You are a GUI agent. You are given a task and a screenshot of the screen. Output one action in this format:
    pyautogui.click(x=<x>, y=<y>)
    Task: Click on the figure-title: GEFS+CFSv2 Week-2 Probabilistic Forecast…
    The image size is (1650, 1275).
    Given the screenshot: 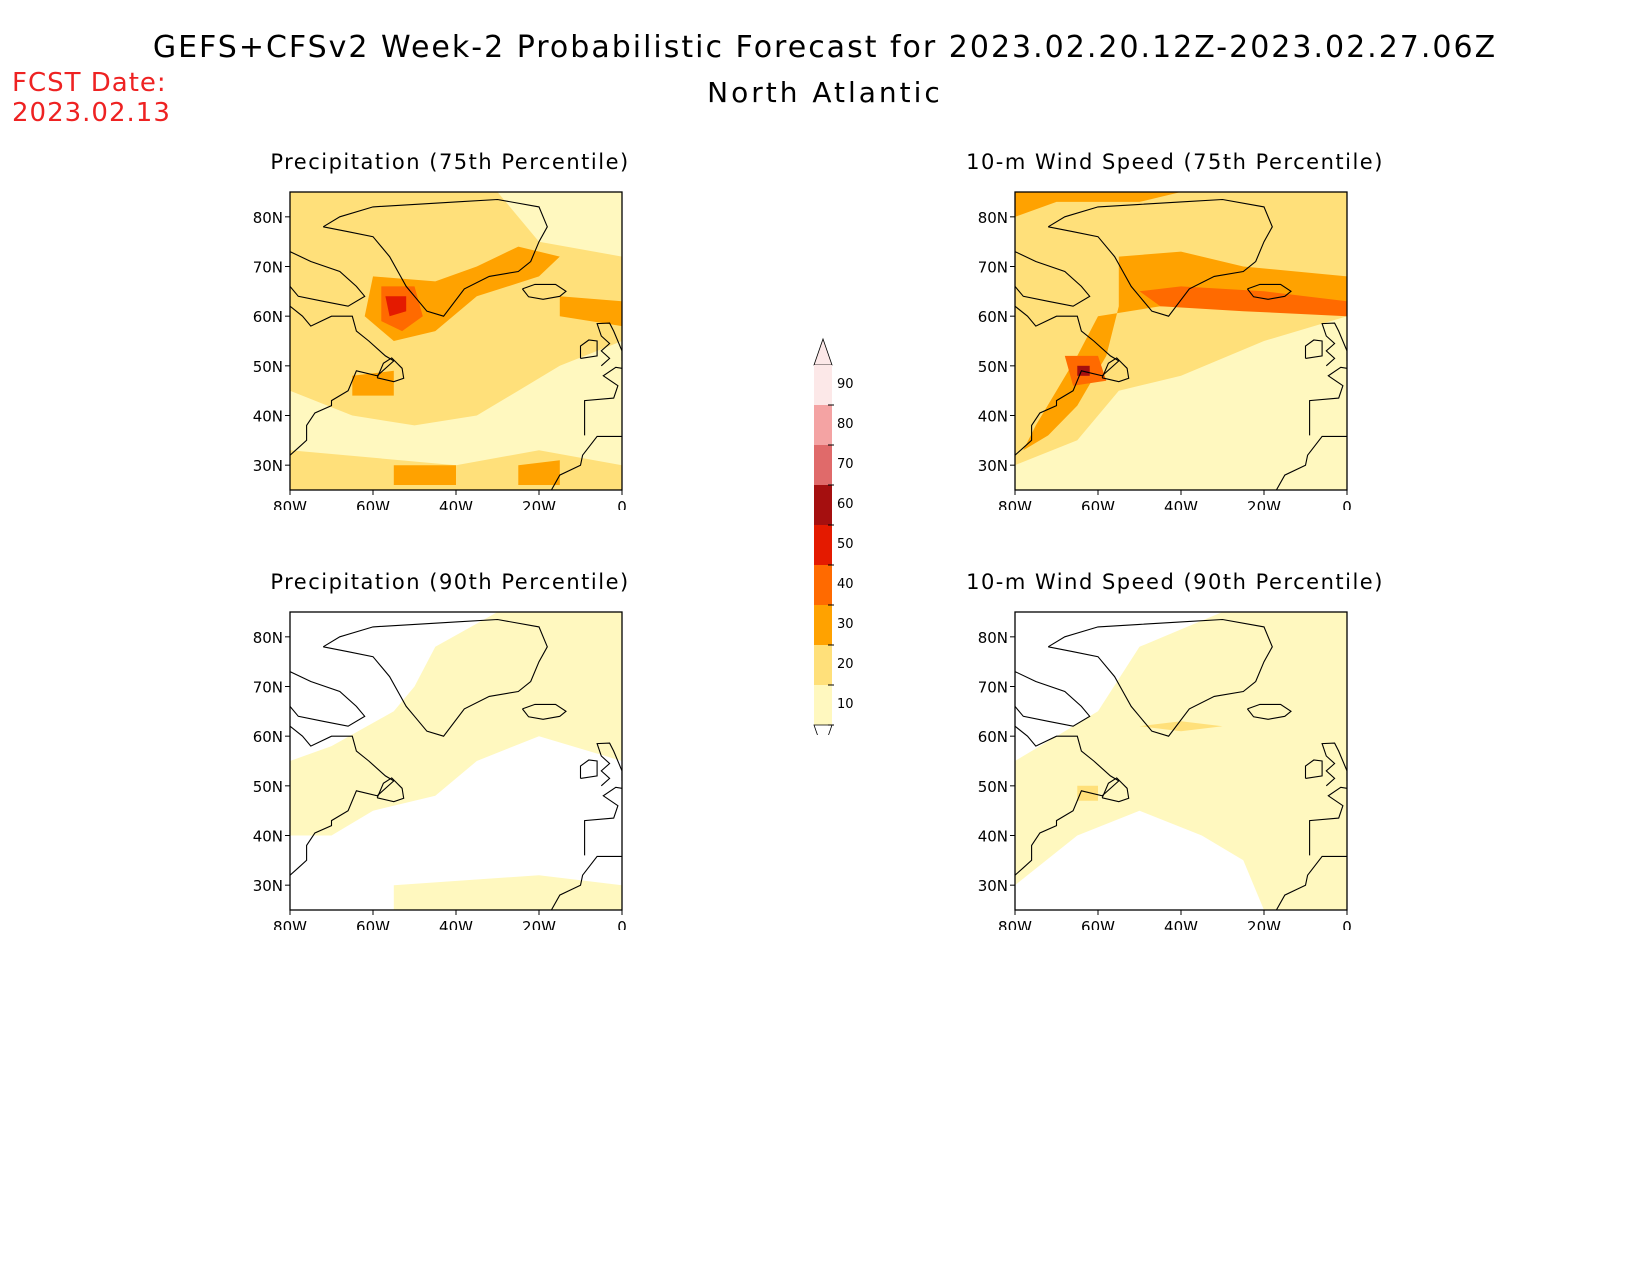 What is the action you would take?
    pyautogui.click(x=825, y=47)
    